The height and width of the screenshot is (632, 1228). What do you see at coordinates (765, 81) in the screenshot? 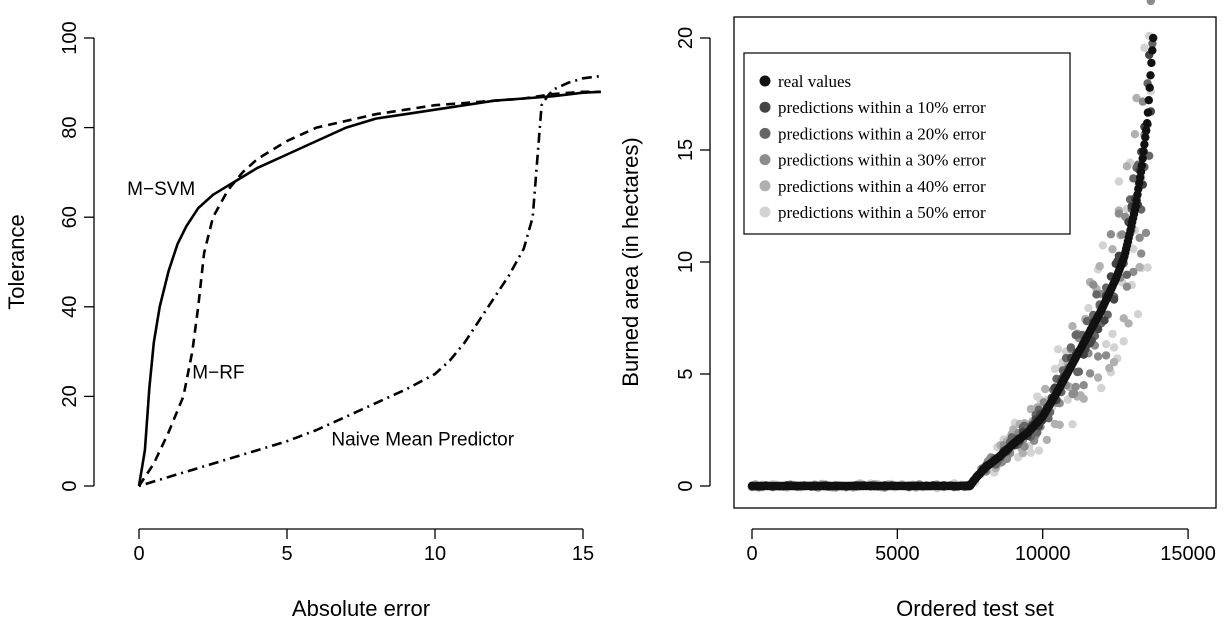
I see `legend-marker-real-values` at bounding box center [765, 81].